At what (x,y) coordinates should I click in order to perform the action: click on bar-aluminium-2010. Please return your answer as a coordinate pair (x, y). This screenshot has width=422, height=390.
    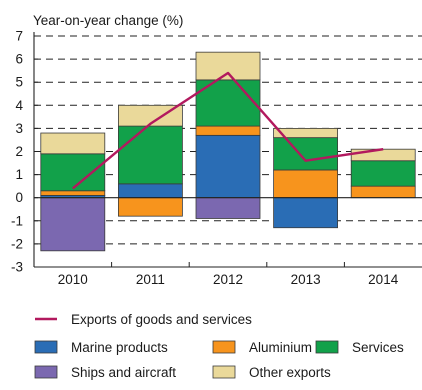
    Looking at the image, I should click on (73, 193).